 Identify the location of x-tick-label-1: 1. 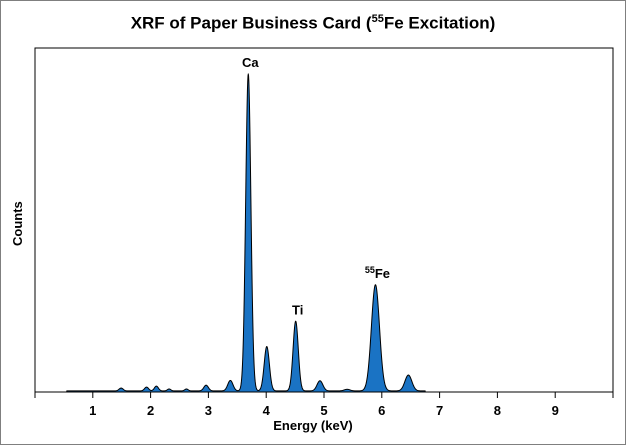
(92, 410).